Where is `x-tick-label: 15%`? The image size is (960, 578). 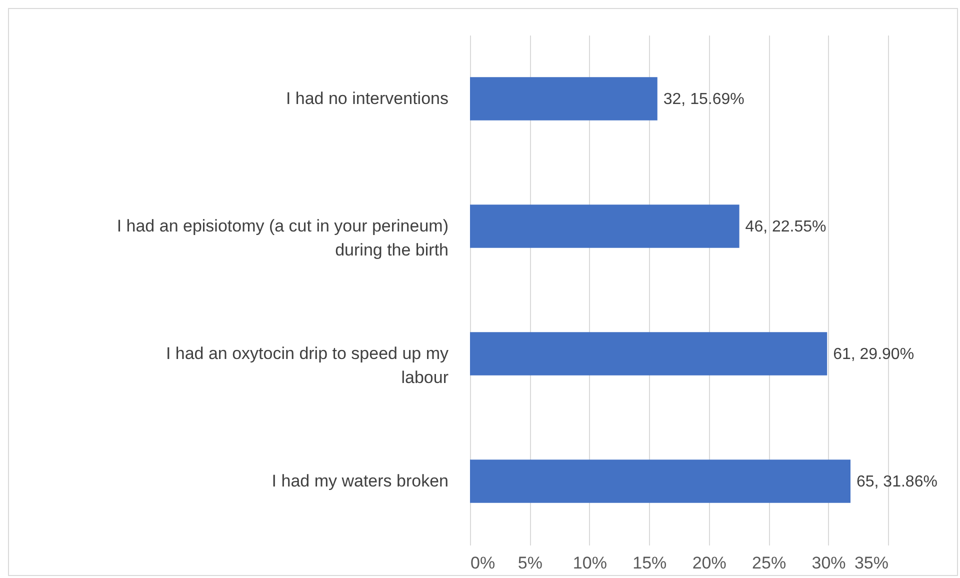 x-tick-label: 15% is located at coordinates (649, 563).